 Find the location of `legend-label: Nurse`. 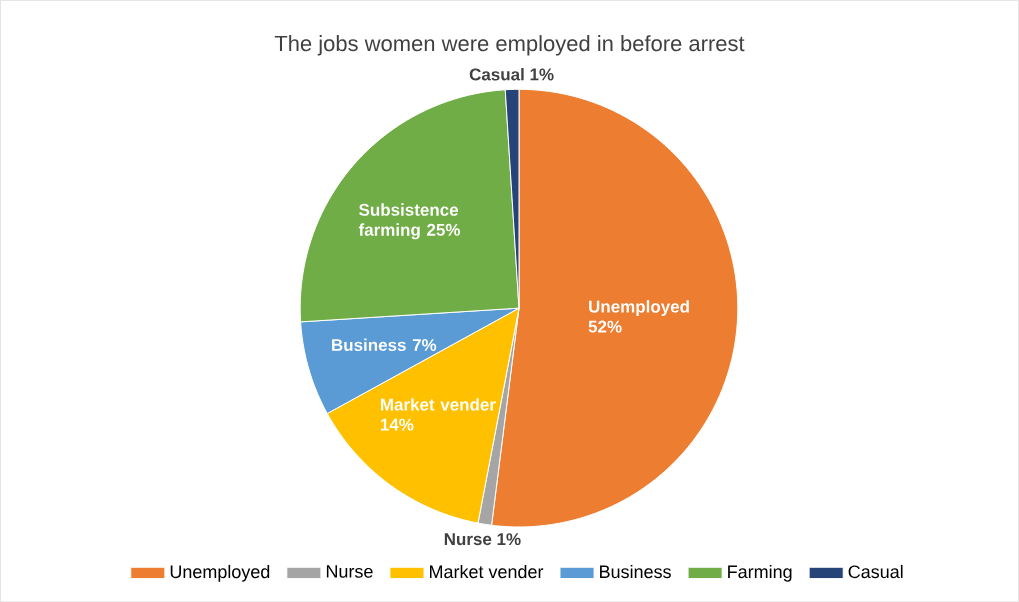

legend-label: Nurse is located at coordinates (349, 571).